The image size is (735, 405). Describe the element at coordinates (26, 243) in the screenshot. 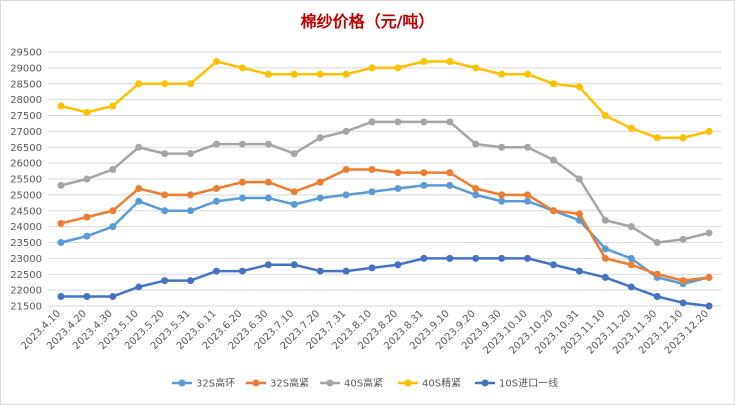

I see `y-tick-label: 23500` at that location.